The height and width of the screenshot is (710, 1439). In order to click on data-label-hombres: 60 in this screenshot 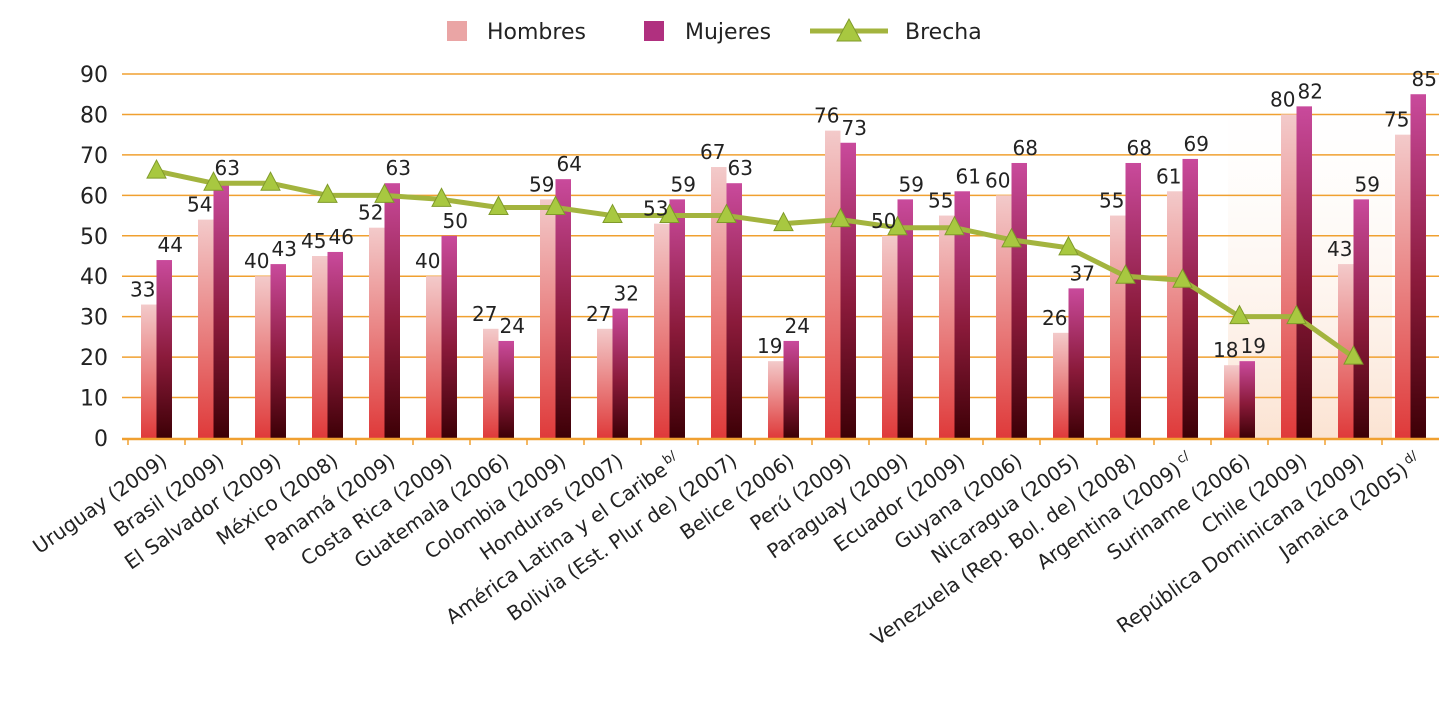, I will do `click(997, 180)`.